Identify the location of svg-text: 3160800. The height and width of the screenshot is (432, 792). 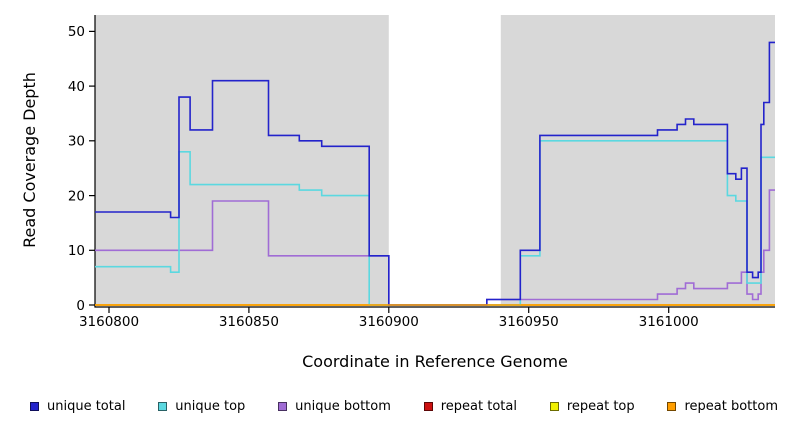
(109, 322).